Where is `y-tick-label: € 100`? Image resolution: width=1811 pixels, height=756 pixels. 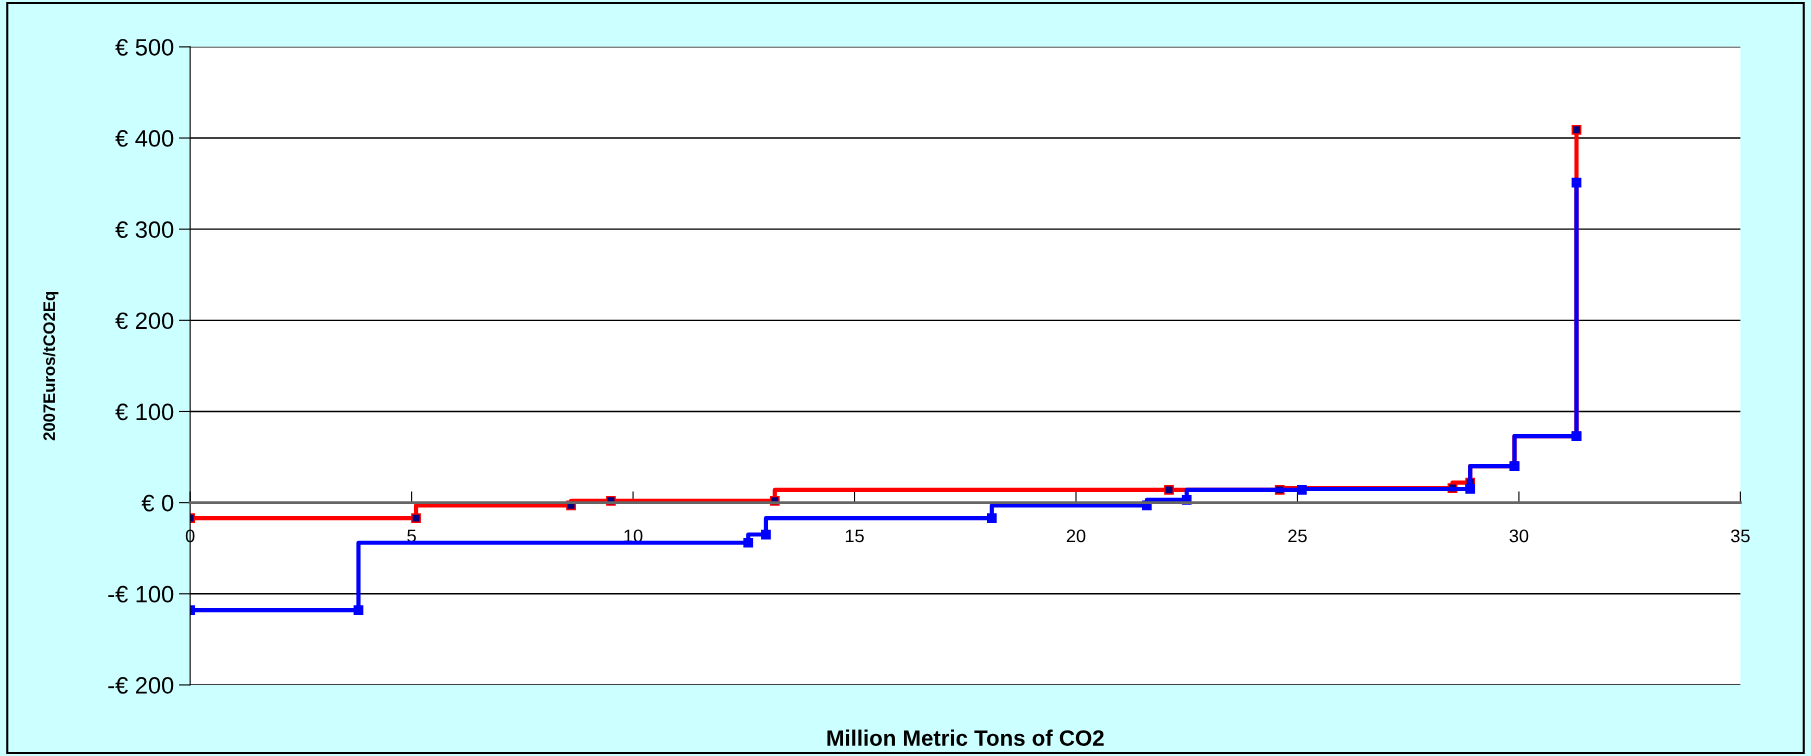 y-tick-label: € 100 is located at coordinates (144, 412).